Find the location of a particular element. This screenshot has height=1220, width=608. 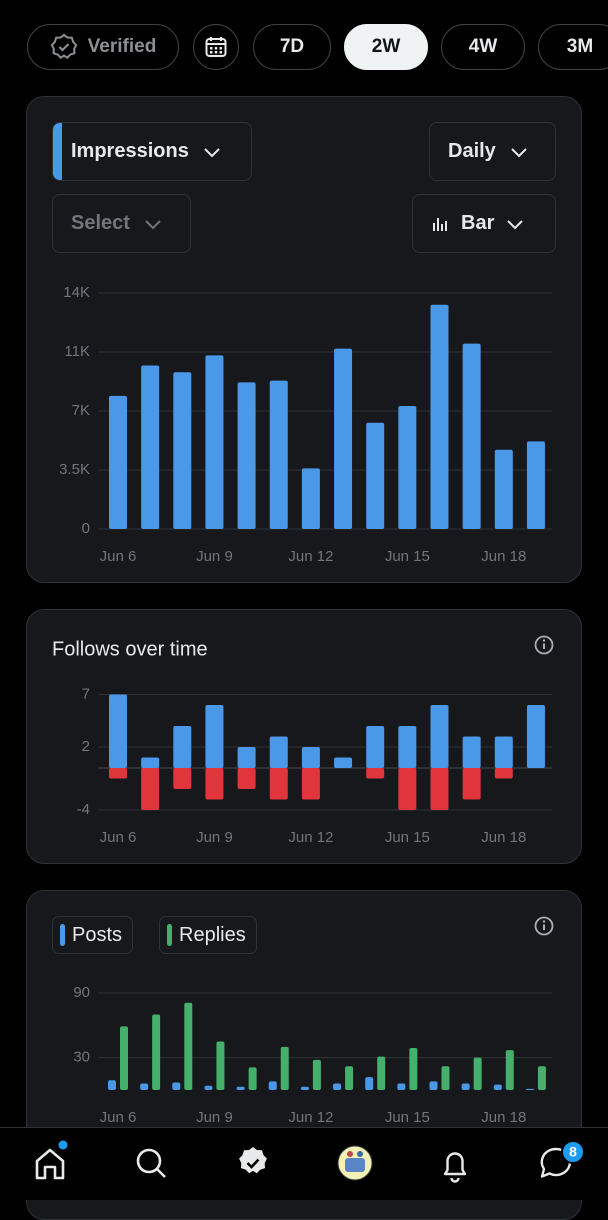

calendar-icon is located at coordinates (216, 47).